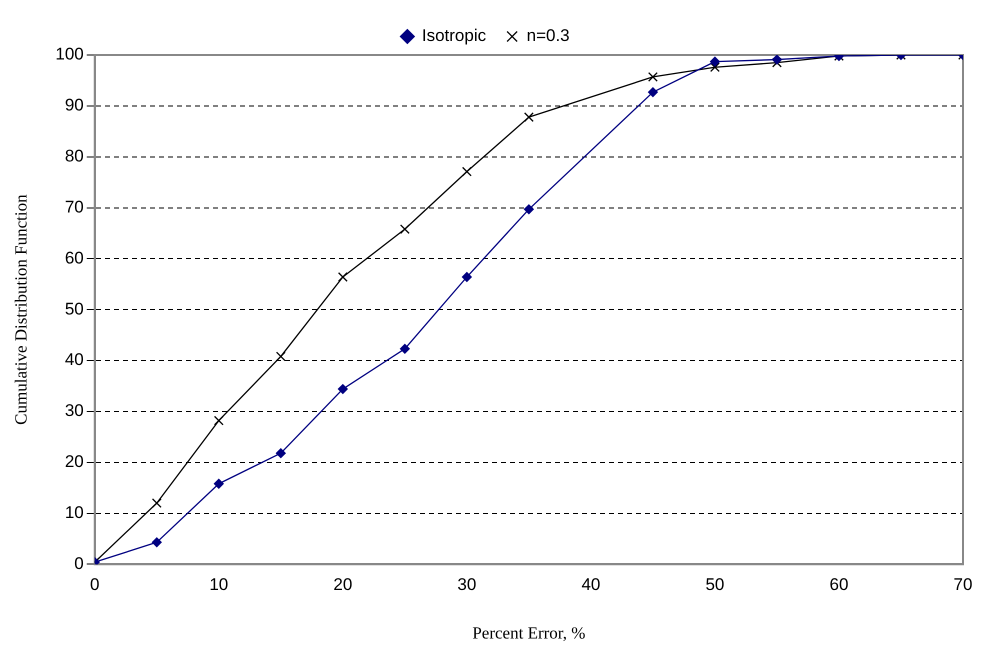 The height and width of the screenshot is (659, 997). What do you see at coordinates (454, 36) in the screenshot?
I see `legend-label: Isotropic` at bounding box center [454, 36].